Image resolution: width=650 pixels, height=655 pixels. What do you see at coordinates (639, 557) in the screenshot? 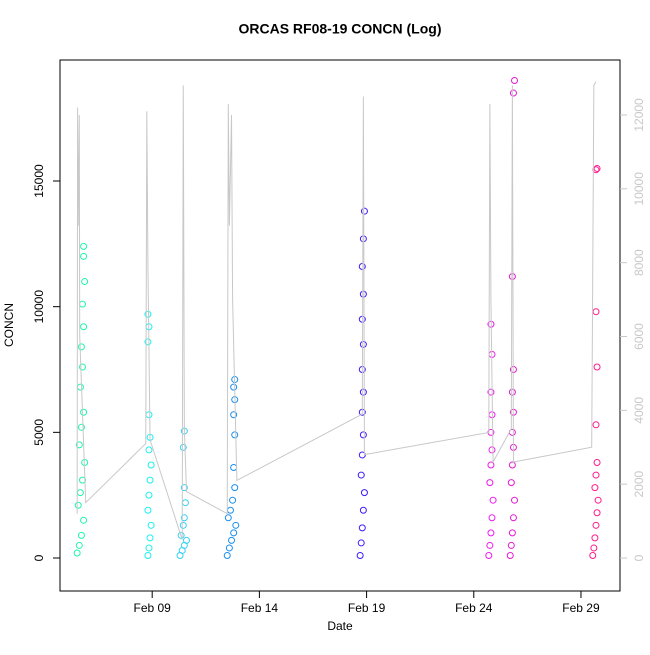
I see `y2-tick-label: 0` at bounding box center [639, 557].